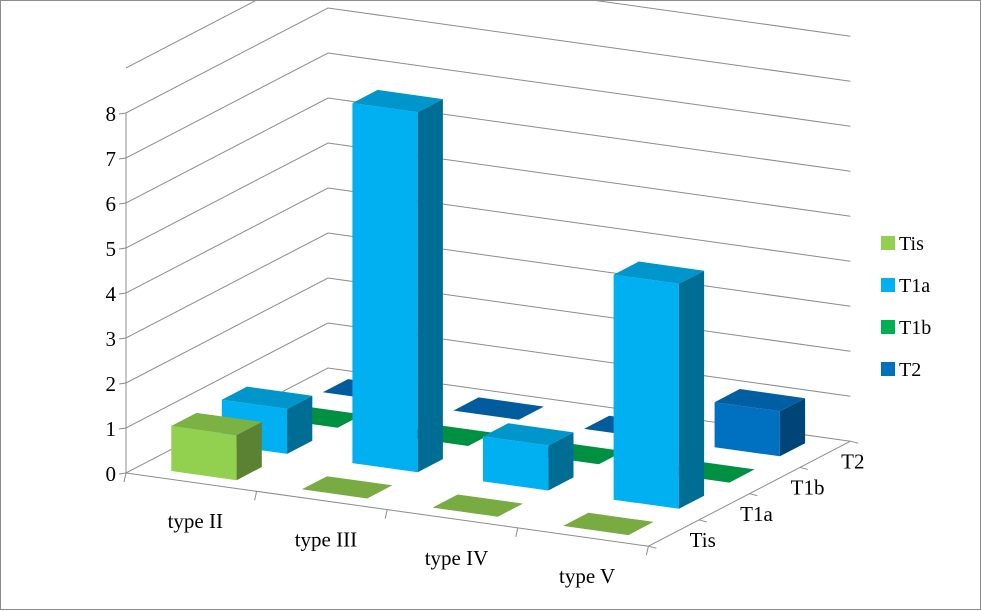 The image size is (981, 611). Describe the element at coordinates (911, 244) in the screenshot. I see `legend-label: Tis` at that location.